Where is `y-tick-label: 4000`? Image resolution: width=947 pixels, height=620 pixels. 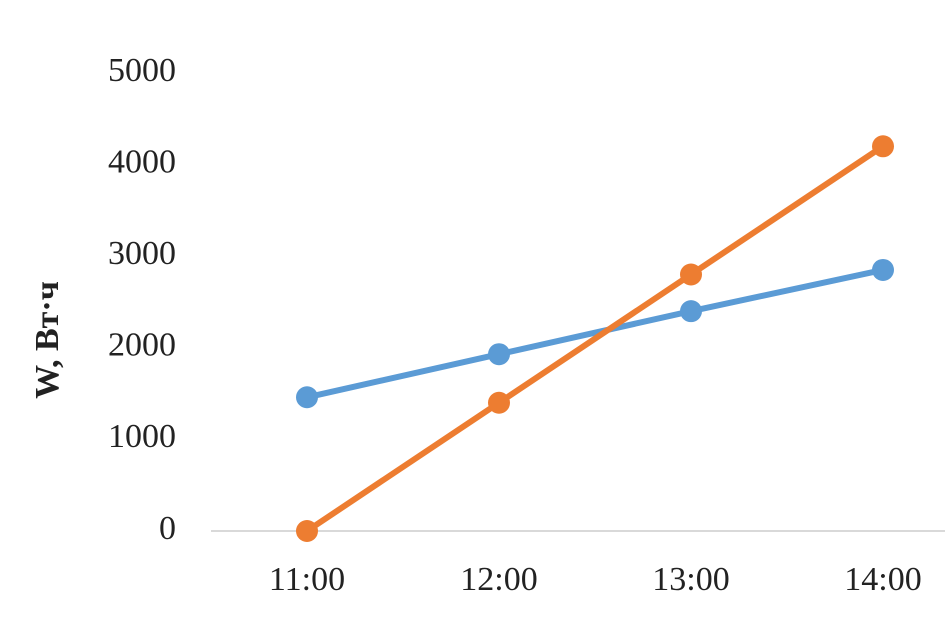
y-tick-label: 4000 is located at coordinates (142, 161).